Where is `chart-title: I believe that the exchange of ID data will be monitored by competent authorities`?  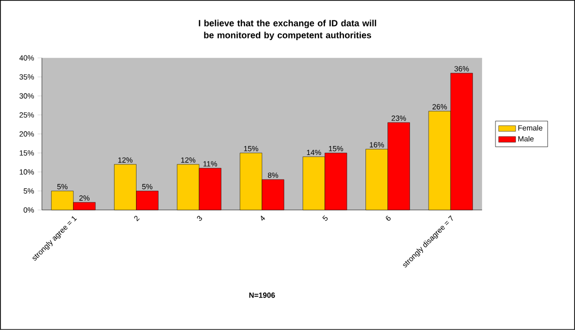 chart-title: I believe that the exchange of ID data will be monitored by competent authorities is located at coordinates (287, 30).